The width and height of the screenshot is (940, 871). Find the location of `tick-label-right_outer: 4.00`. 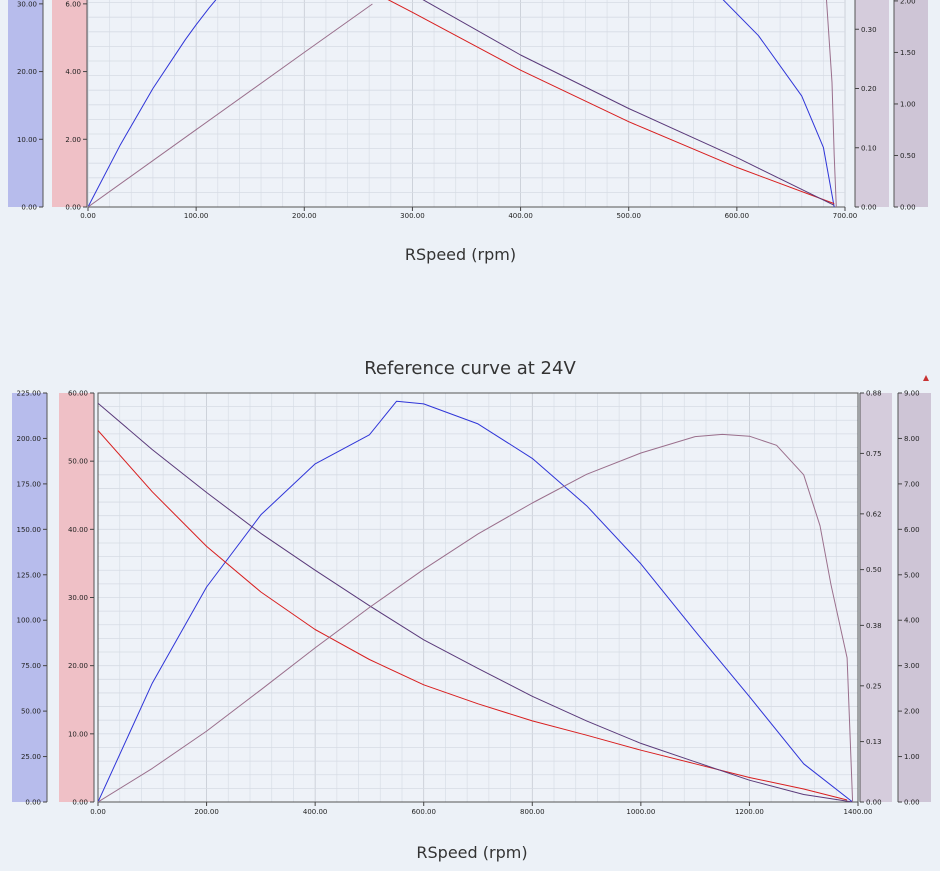

tick-label-right_outer: 4.00 is located at coordinates (912, 621).